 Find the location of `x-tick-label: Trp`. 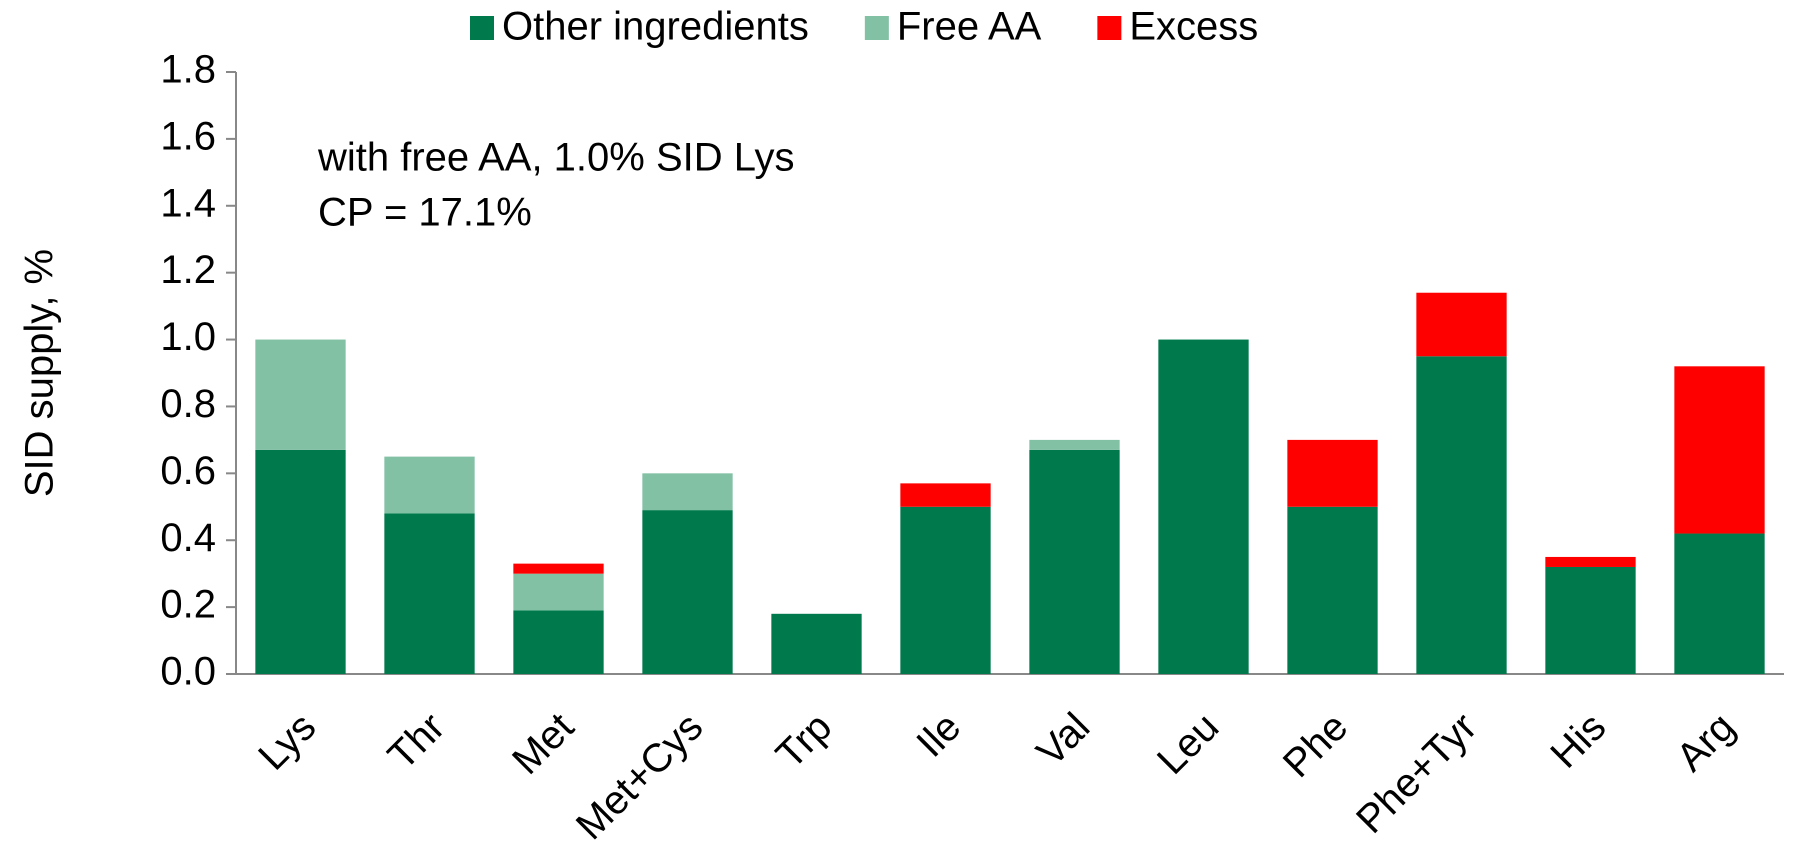

x-tick-label: Trp is located at coordinates (804, 741).